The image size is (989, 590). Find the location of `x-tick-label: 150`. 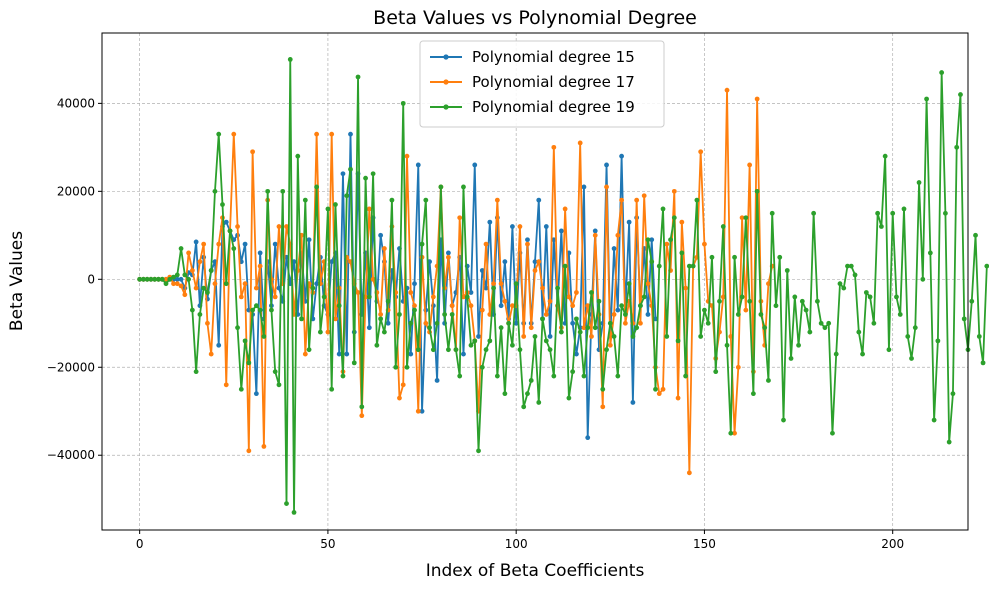

x-tick-label: 150 is located at coordinates (704, 544).